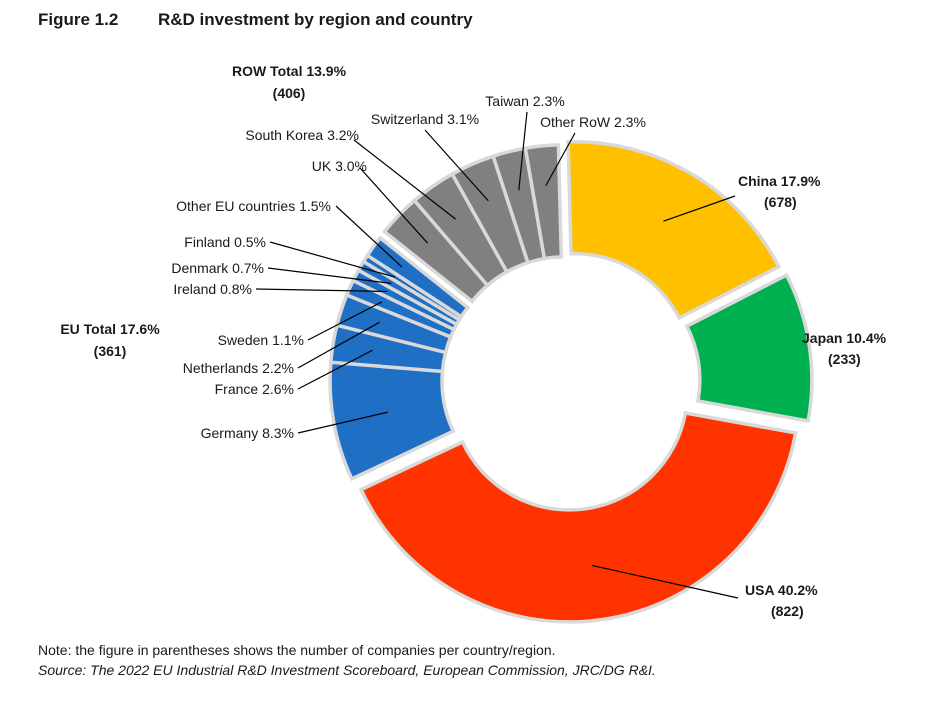 The height and width of the screenshot is (702, 943). I want to click on label-china-count: (678), so click(780, 202).